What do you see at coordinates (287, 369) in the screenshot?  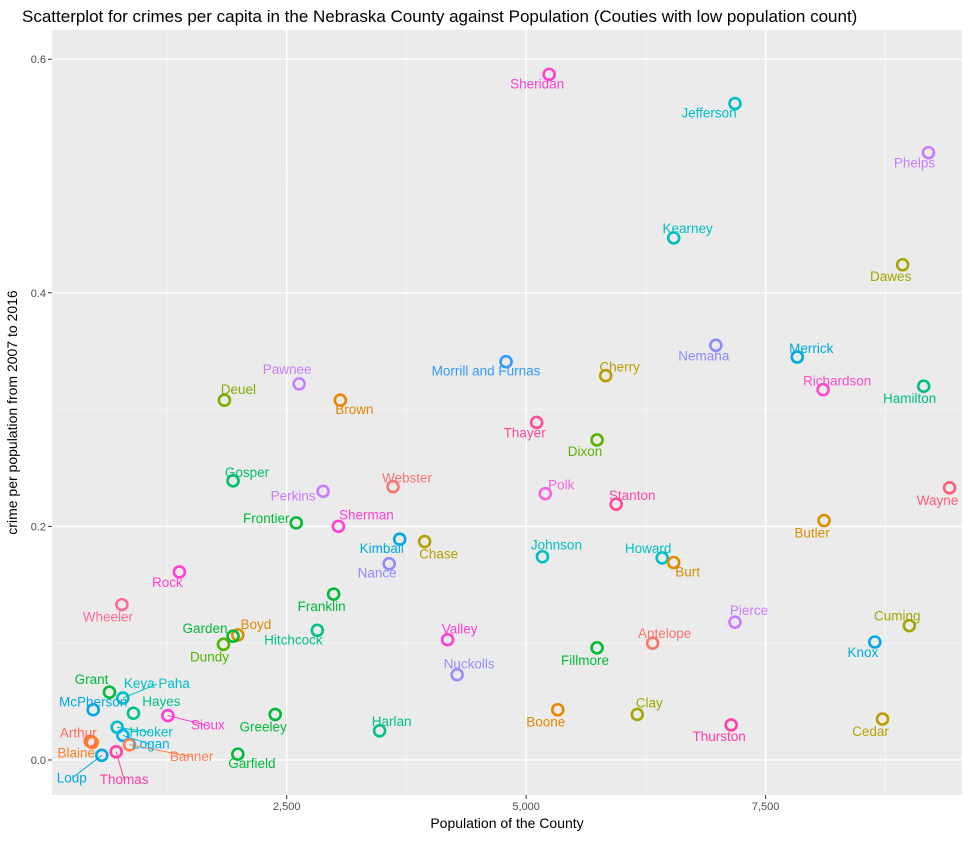 I see `label-pawnee: Pawnee` at bounding box center [287, 369].